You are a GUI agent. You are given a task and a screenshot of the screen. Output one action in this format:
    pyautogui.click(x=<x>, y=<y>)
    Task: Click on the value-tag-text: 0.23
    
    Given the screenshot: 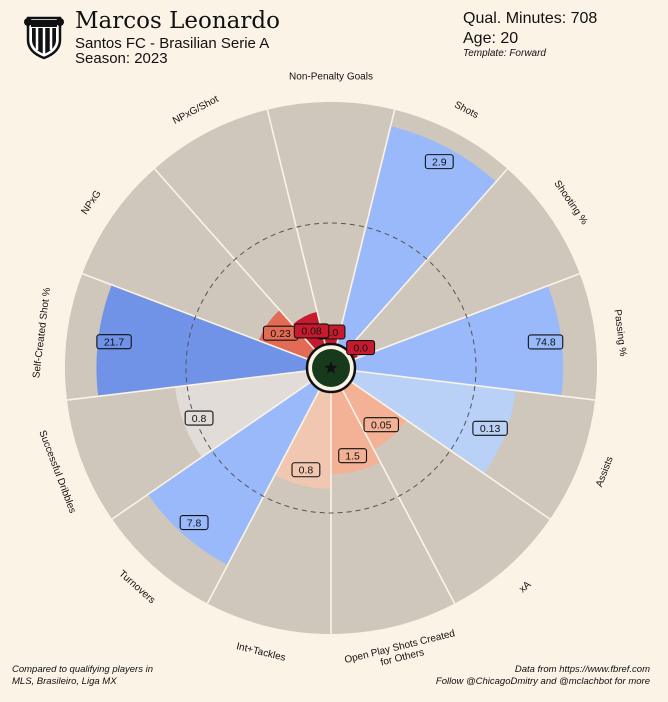 What is the action you would take?
    pyautogui.click(x=280, y=334)
    